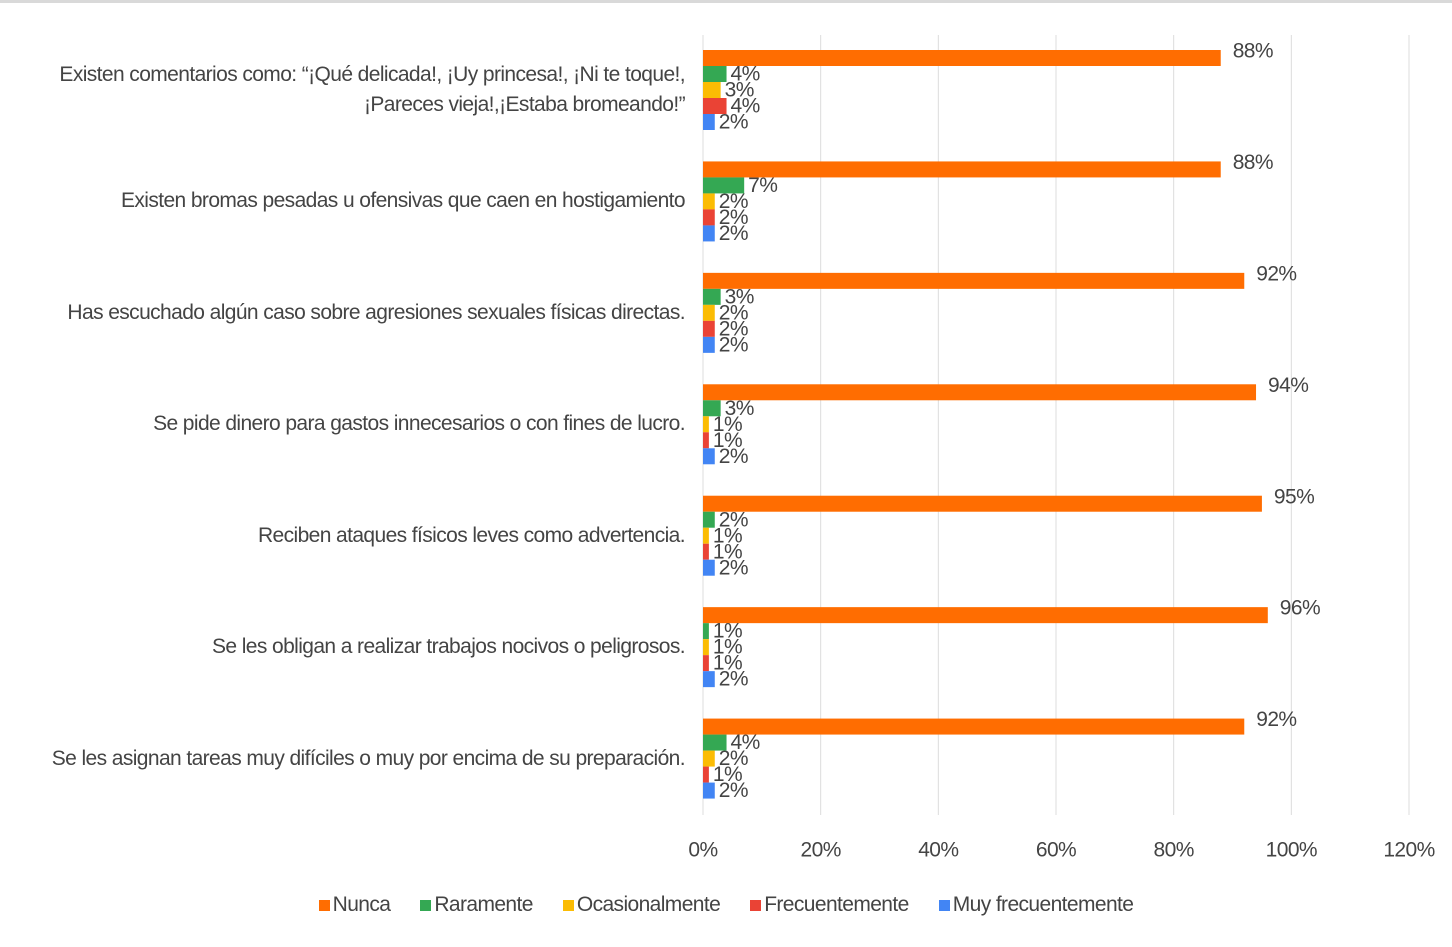 The image size is (1452, 947). What do you see at coordinates (821, 850) in the screenshot?
I see `x-tick-label: 20%` at bounding box center [821, 850].